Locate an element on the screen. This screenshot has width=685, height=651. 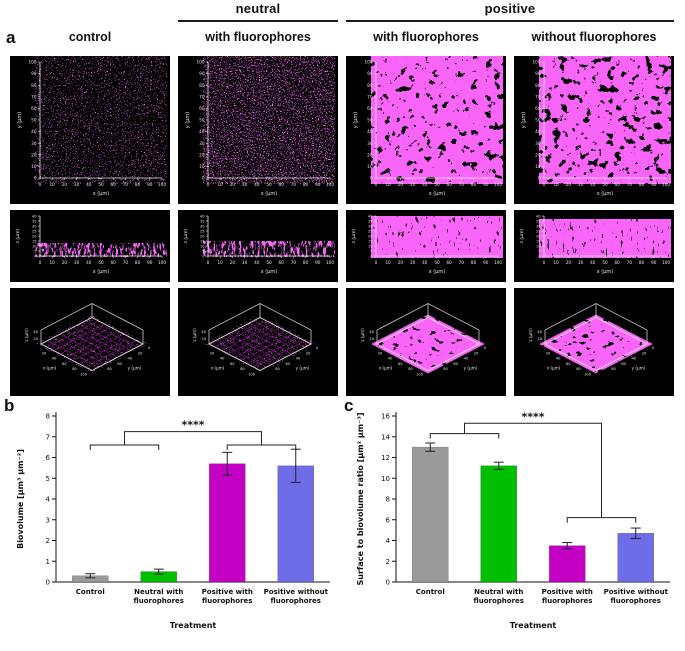
significance-label: **** is located at coordinates (192, 425).